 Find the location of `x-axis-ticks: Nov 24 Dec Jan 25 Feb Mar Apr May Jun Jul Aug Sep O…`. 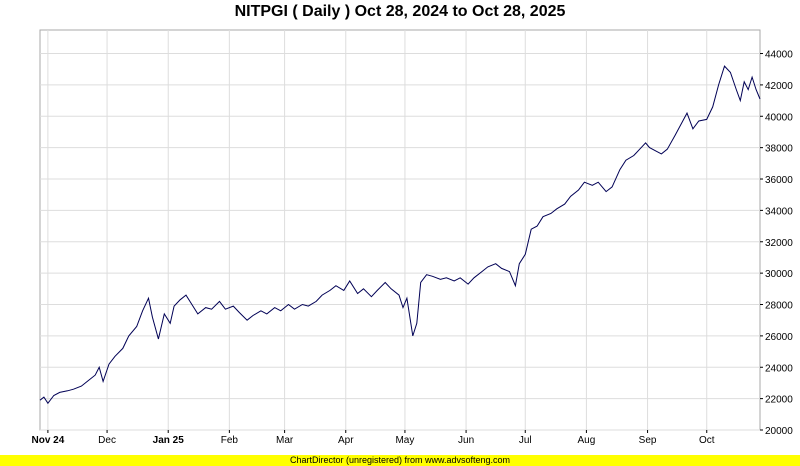

x-axis-ticks: Nov 24 Dec Jan 25 Feb Mar Apr May Jun Jul Aug Sep O… is located at coordinates (373, 438).